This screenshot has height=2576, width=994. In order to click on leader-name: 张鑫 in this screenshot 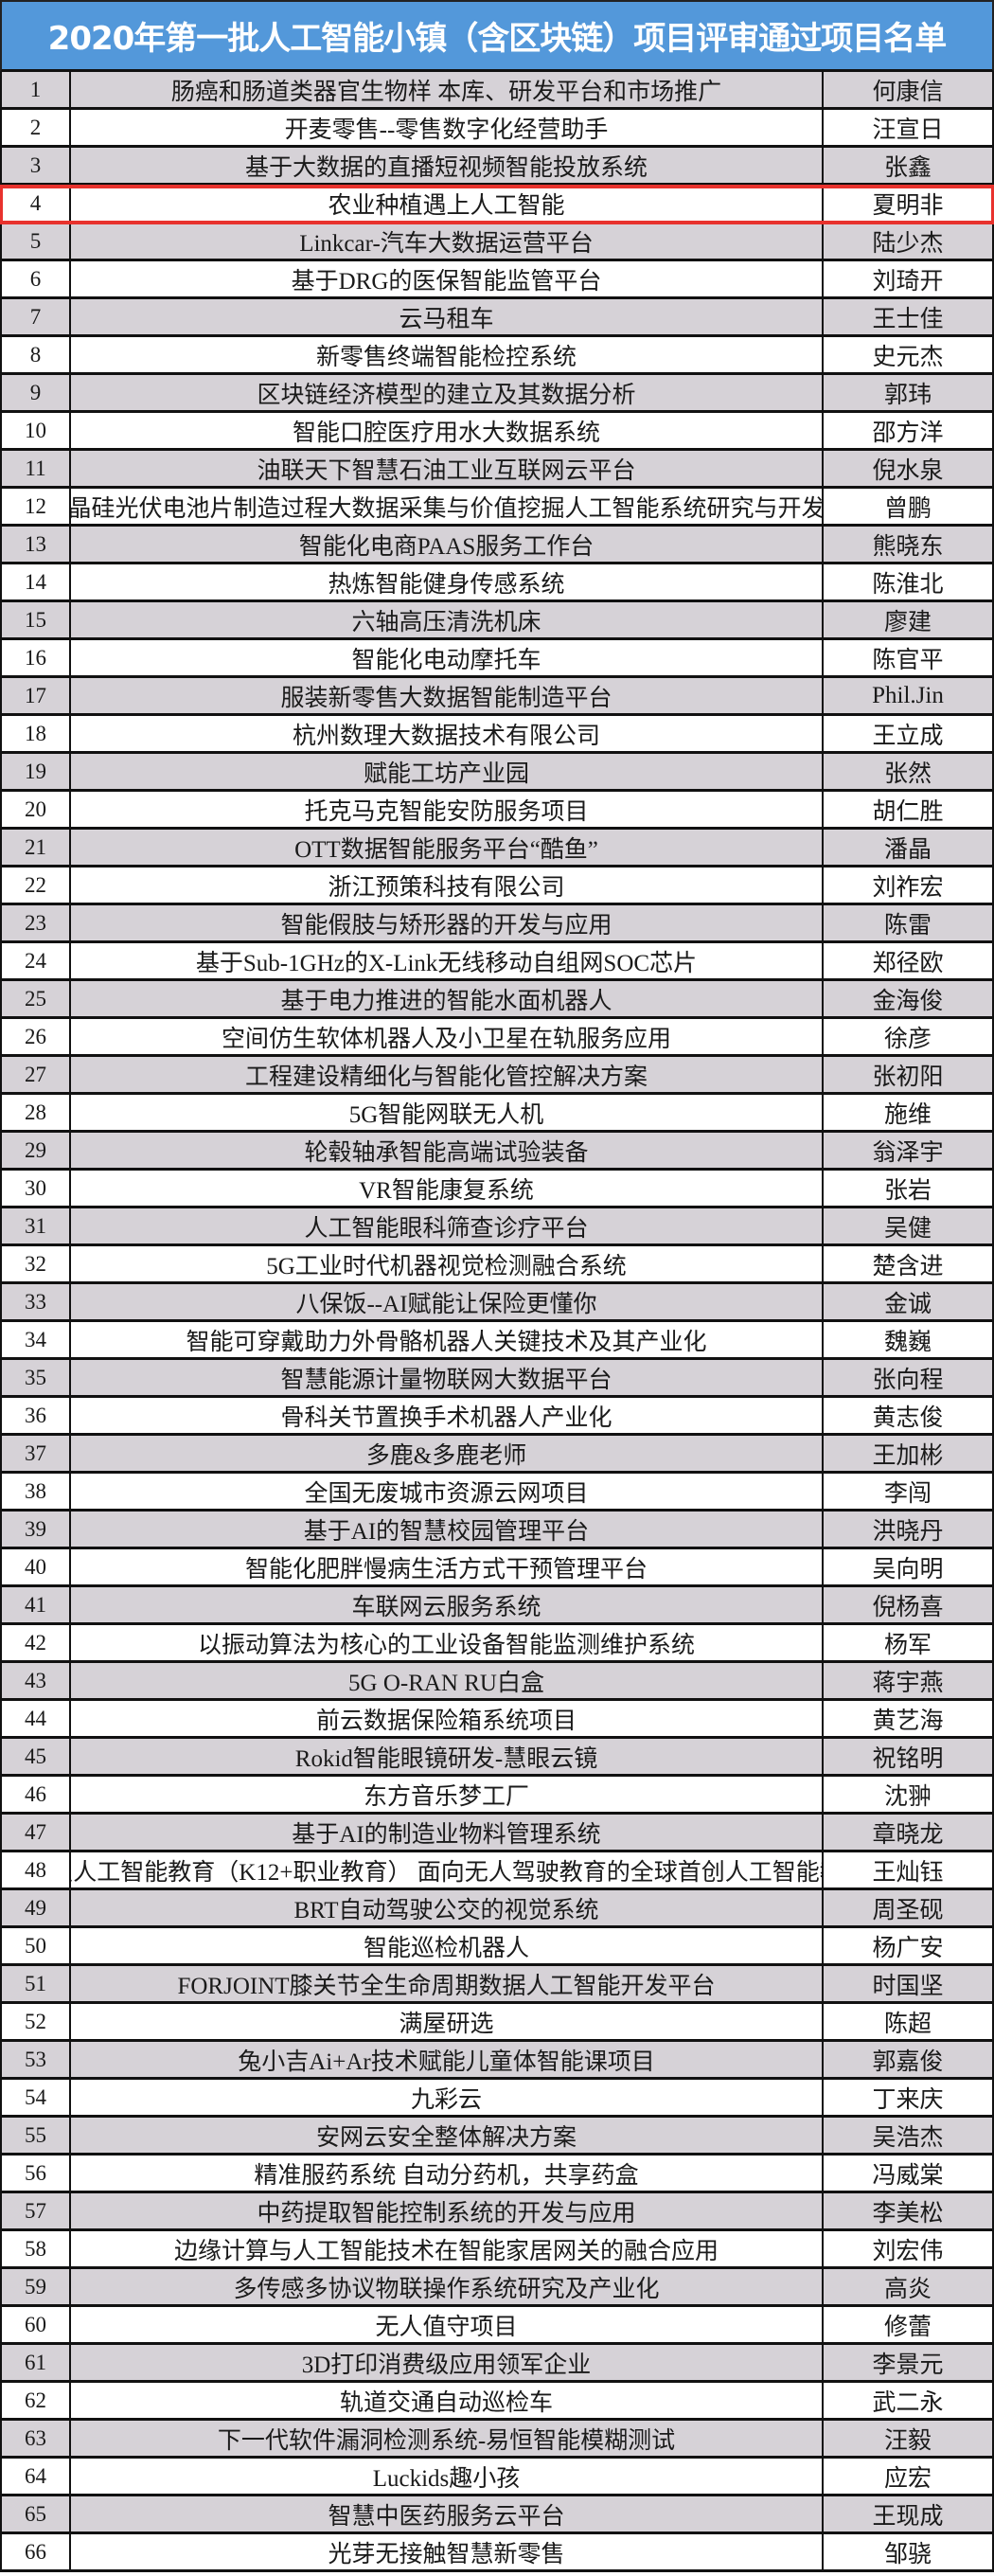, I will do `click(907, 167)`.